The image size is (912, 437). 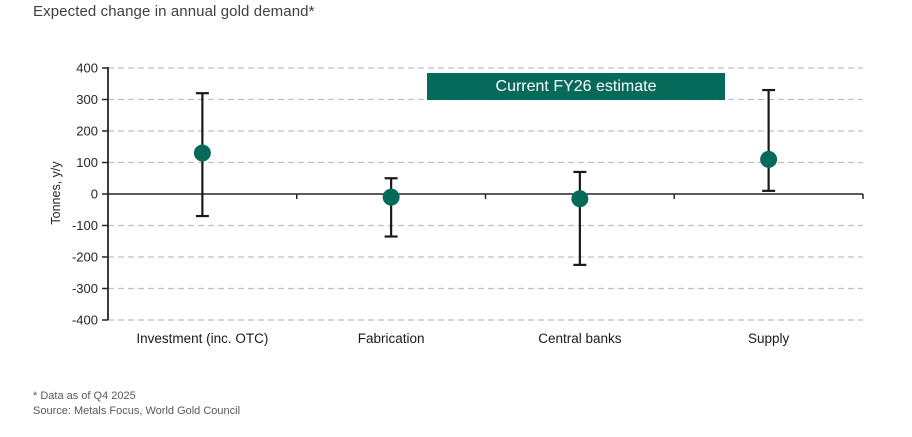 What do you see at coordinates (56, 193) in the screenshot?
I see `y-axis-title: Tonnes, y/y` at bounding box center [56, 193].